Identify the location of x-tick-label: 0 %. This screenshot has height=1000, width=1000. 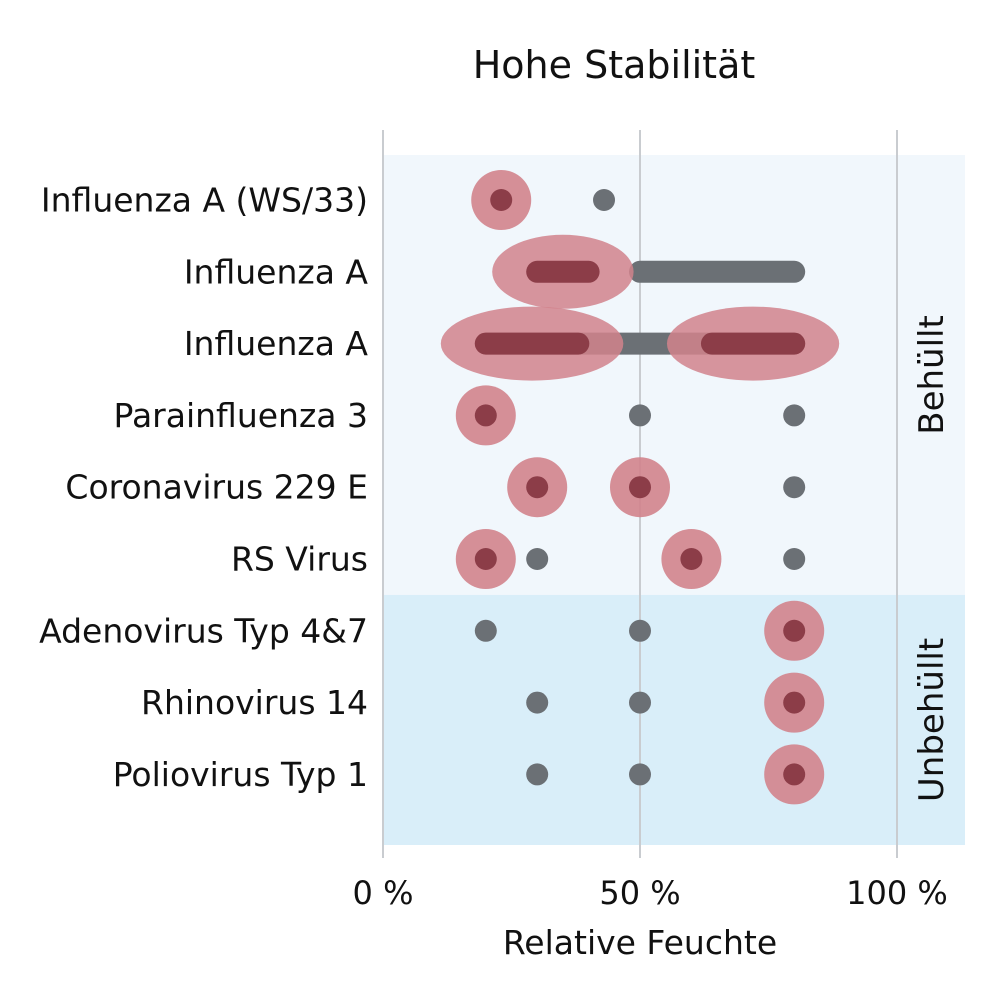
(383, 893).